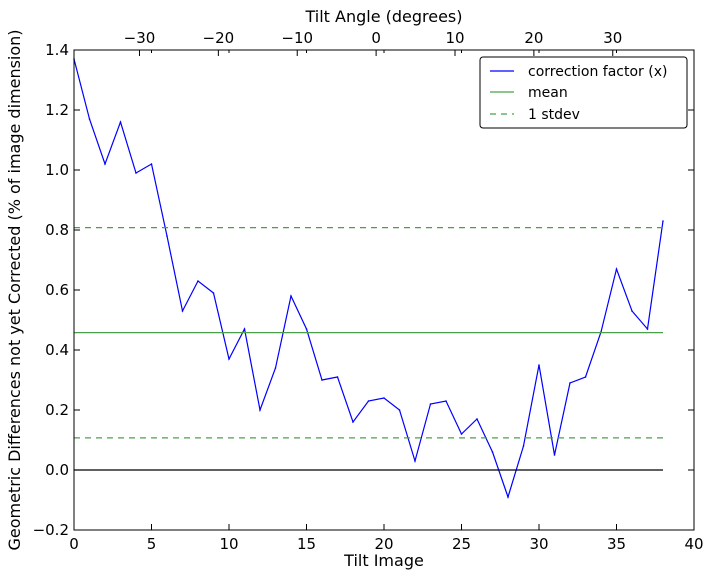 Image resolution: width=714 pixels, height=579 pixels. Describe the element at coordinates (57, 50) in the screenshot. I see `y-tick-label: 1.4` at that location.